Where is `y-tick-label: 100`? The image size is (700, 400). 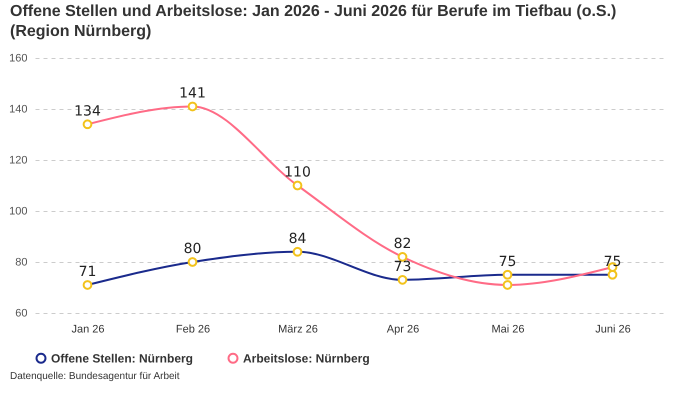
y-tick-label: 100 is located at coordinates (18, 212).